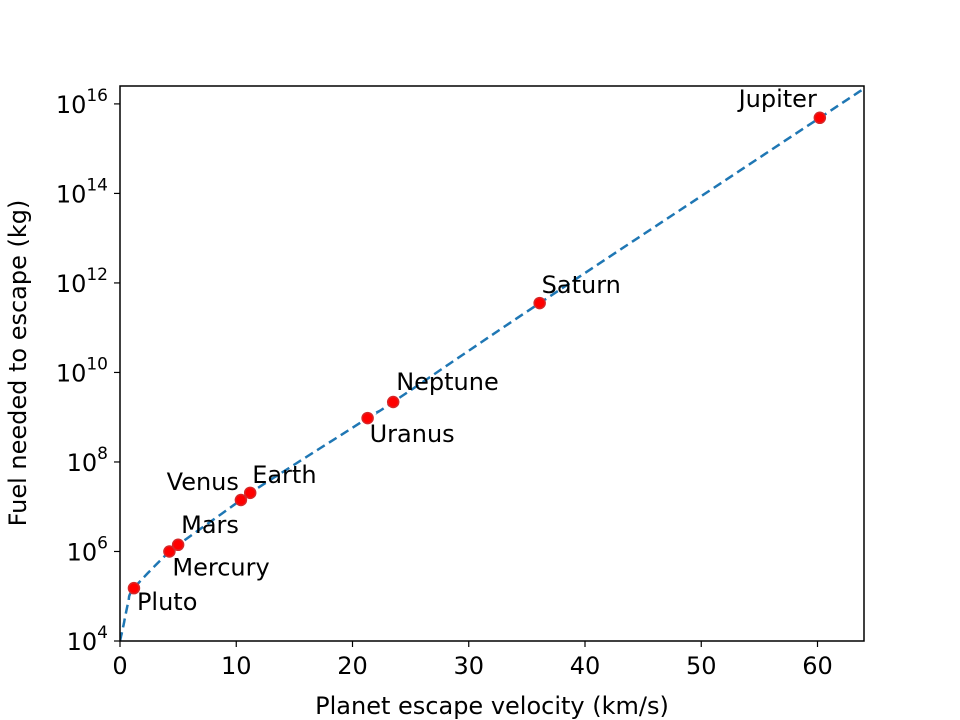 Image resolution: width=960 pixels, height=720 pixels. I want to click on point-label-mercury: Mercury, so click(220, 567).